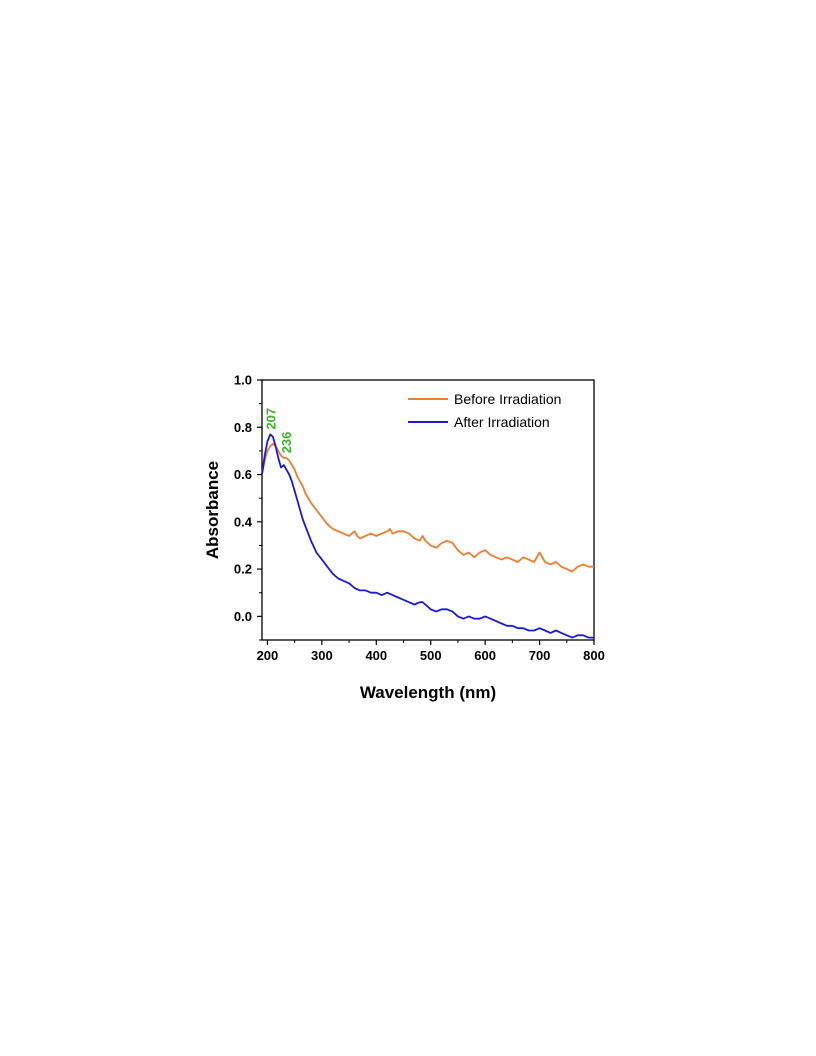 The height and width of the screenshot is (1056, 816). I want to click on x-tick-label: 400, so click(376, 655).